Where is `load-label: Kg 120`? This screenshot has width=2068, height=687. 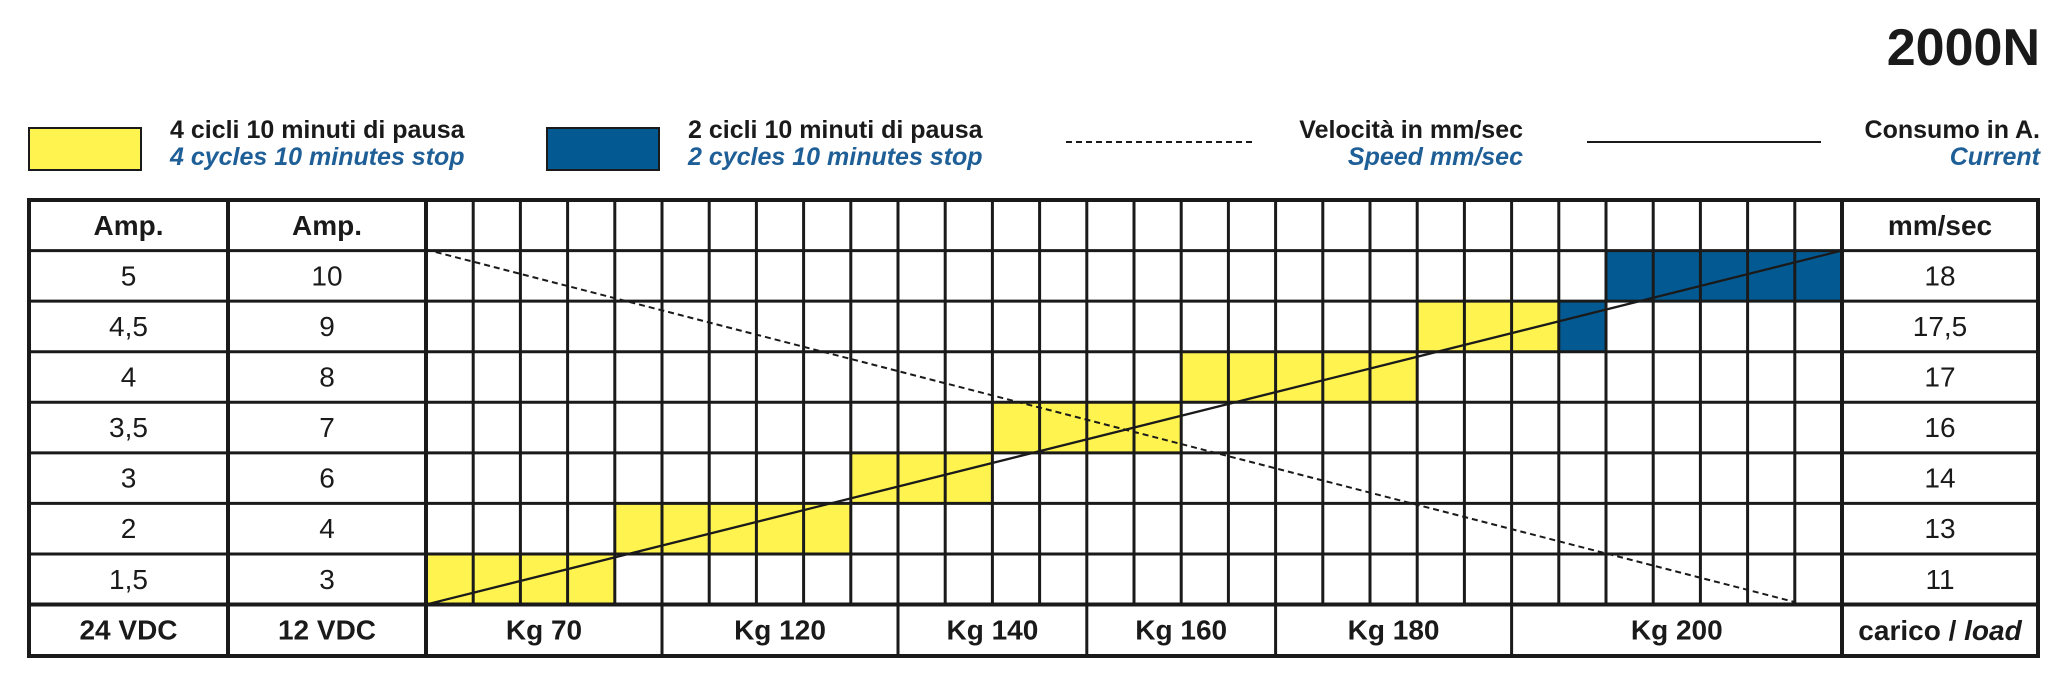 load-label: Kg 120 is located at coordinates (780, 629).